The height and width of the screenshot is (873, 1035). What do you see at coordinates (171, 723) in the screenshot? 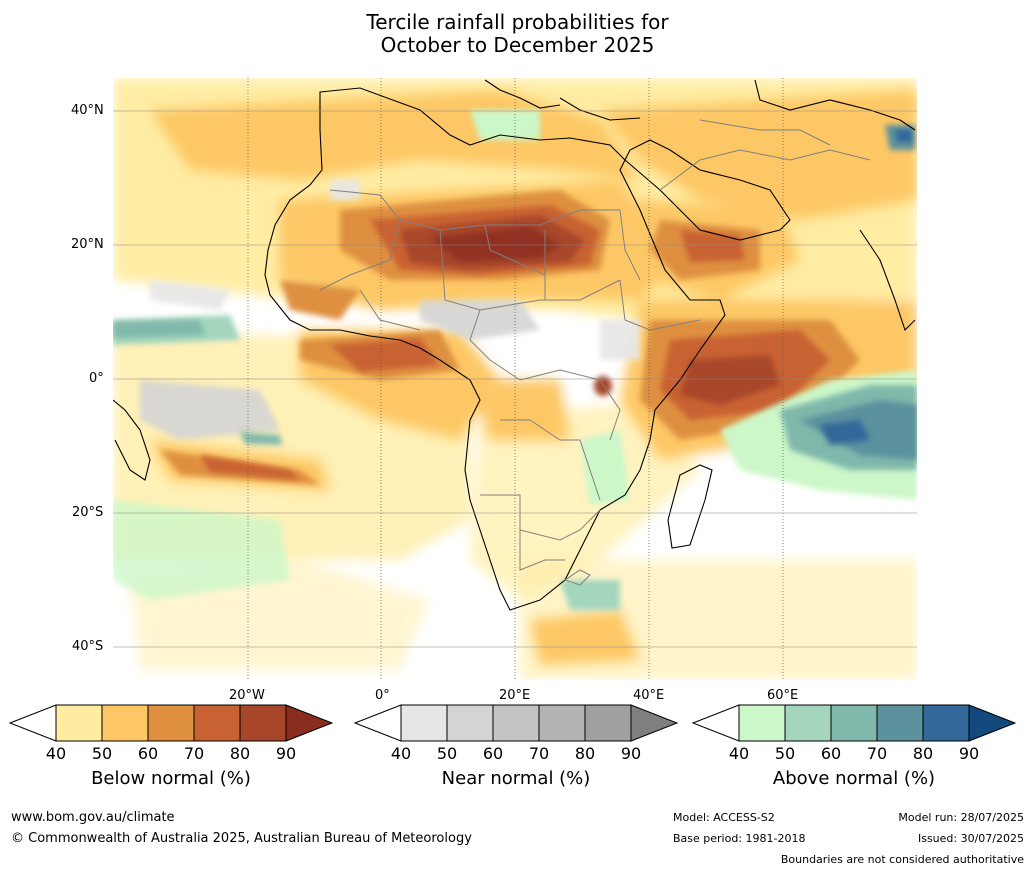
I see `legend-below-normal-bar` at bounding box center [171, 723].